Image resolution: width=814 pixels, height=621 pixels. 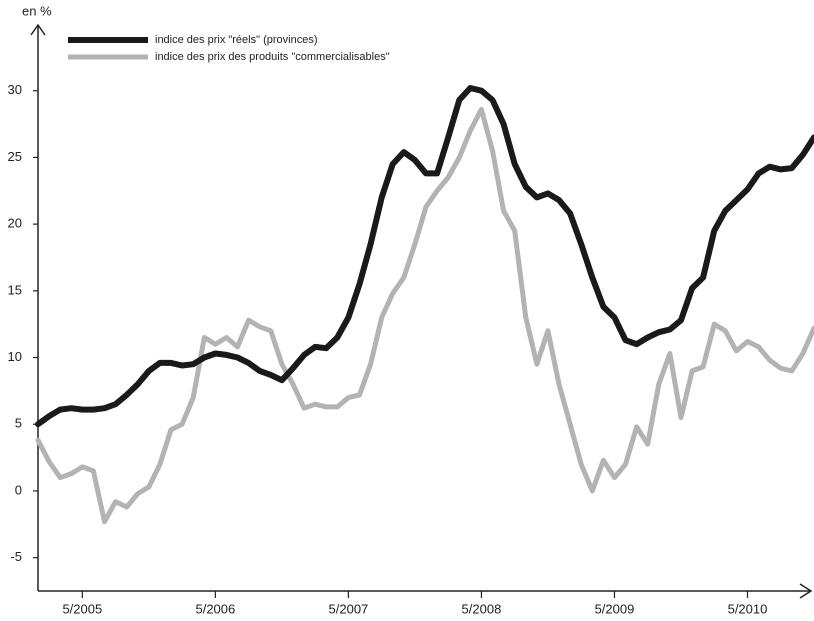 I want to click on x-tick-label: 5/2005, so click(x=82, y=608).